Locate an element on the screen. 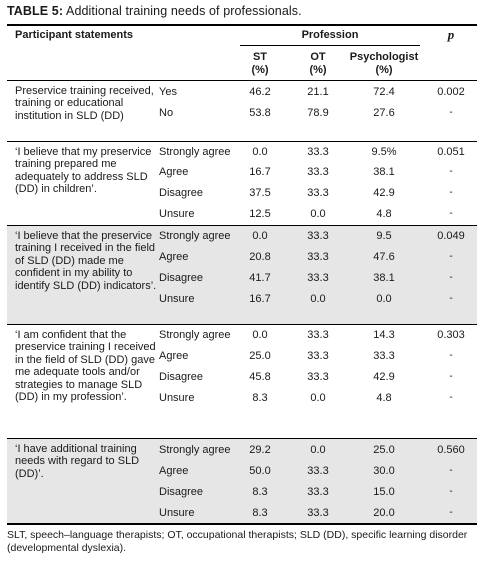 The image size is (484, 567). st-value: 12.5 is located at coordinates (260, 214).